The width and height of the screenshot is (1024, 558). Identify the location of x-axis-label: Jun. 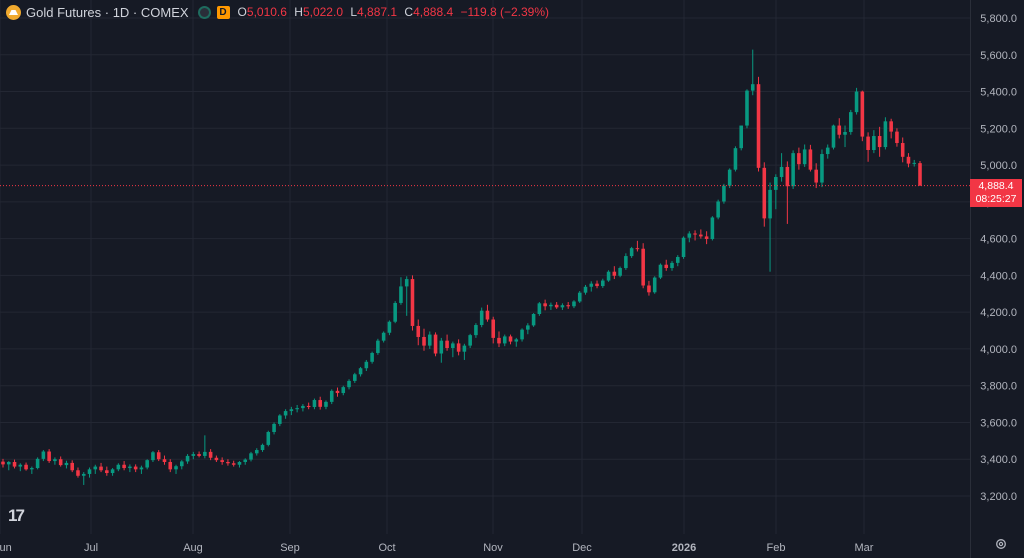
(6, 548).